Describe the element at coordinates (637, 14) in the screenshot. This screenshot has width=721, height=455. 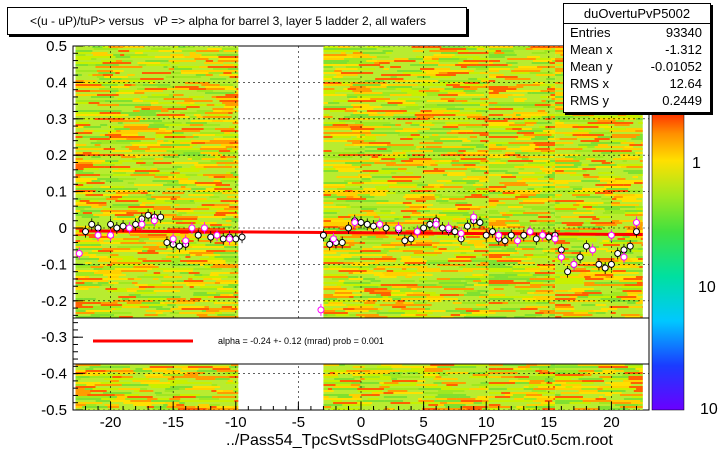
I see `stats-title: duOvertuPvP5002` at that location.